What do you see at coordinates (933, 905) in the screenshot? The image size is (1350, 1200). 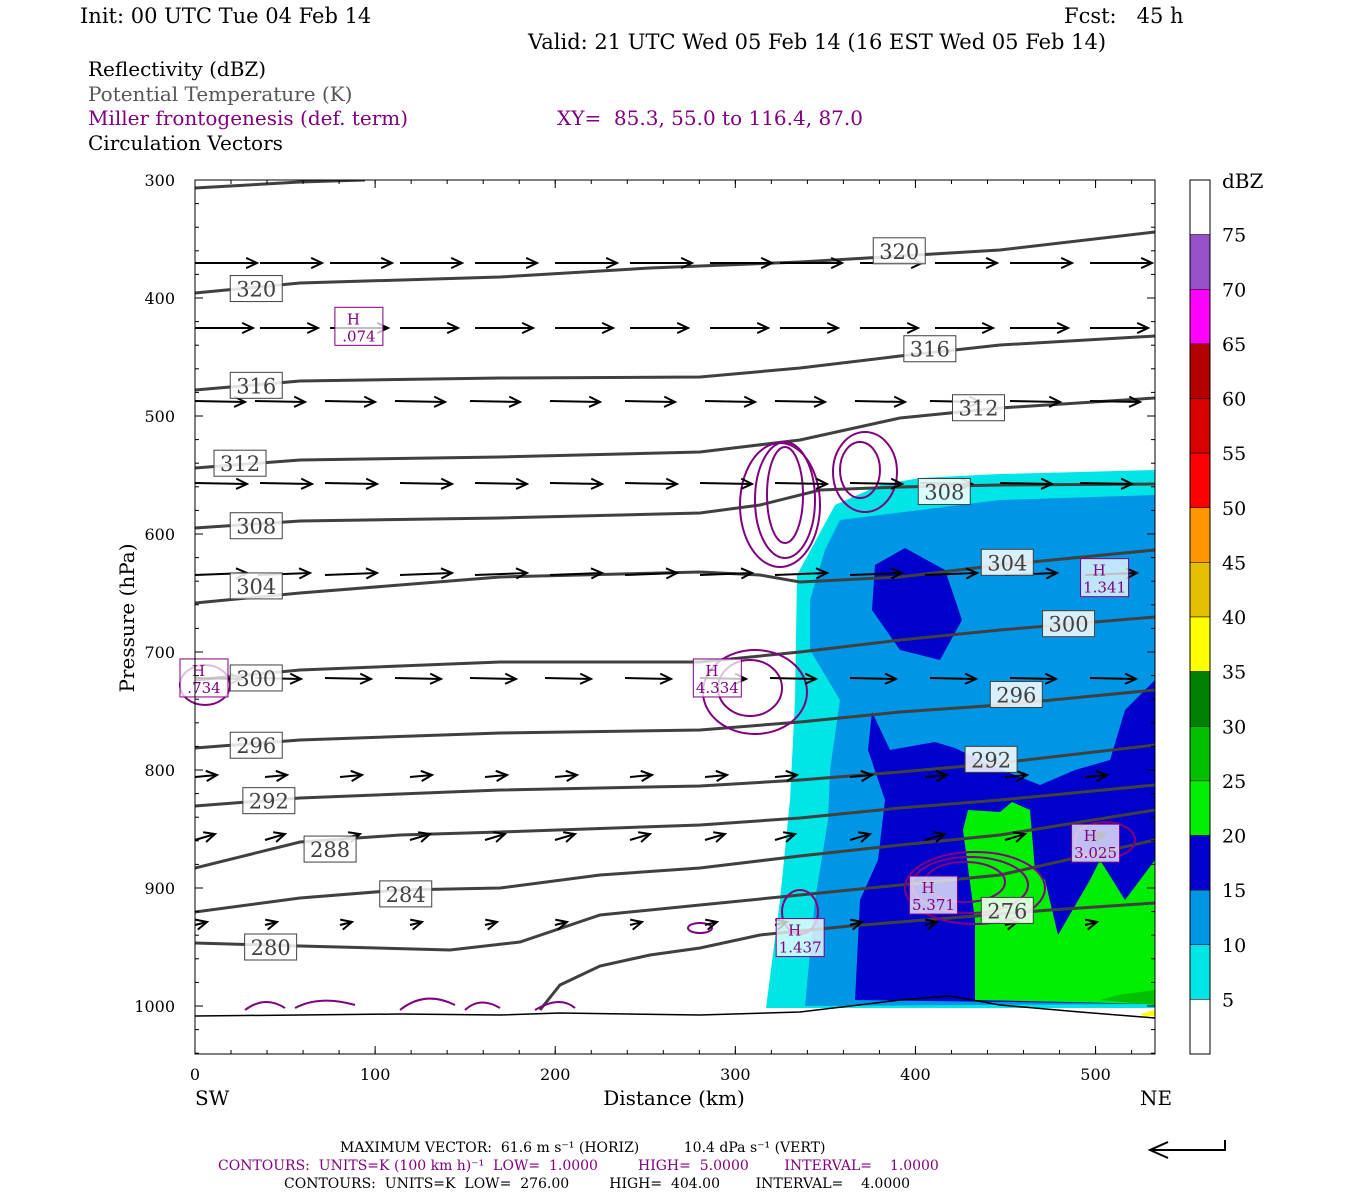 I see `fronto-high-value: 5.371` at bounding box center [933, 905].